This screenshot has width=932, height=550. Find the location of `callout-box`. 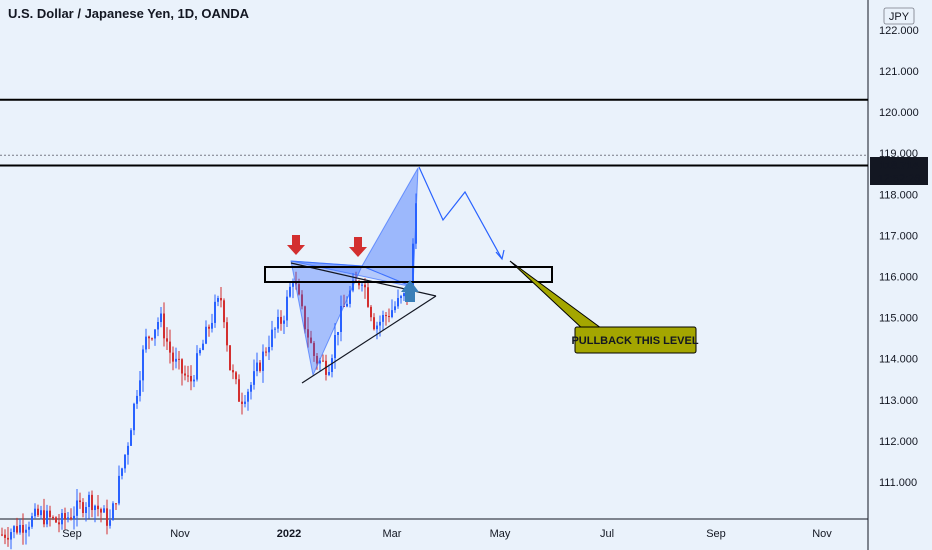

callout-box is located at coordinates (635, 340).